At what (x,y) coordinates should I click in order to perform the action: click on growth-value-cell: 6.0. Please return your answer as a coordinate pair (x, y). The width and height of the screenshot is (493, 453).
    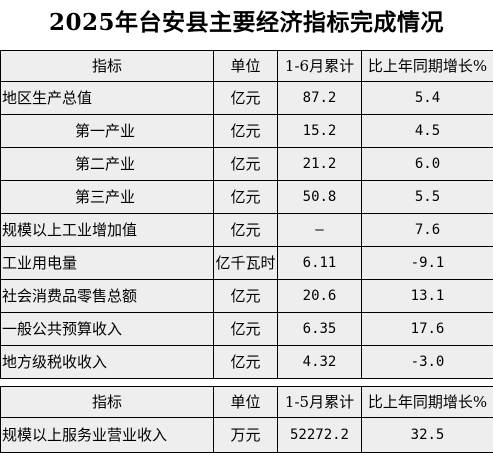
    Looking at the image, I should click on (427, 164).